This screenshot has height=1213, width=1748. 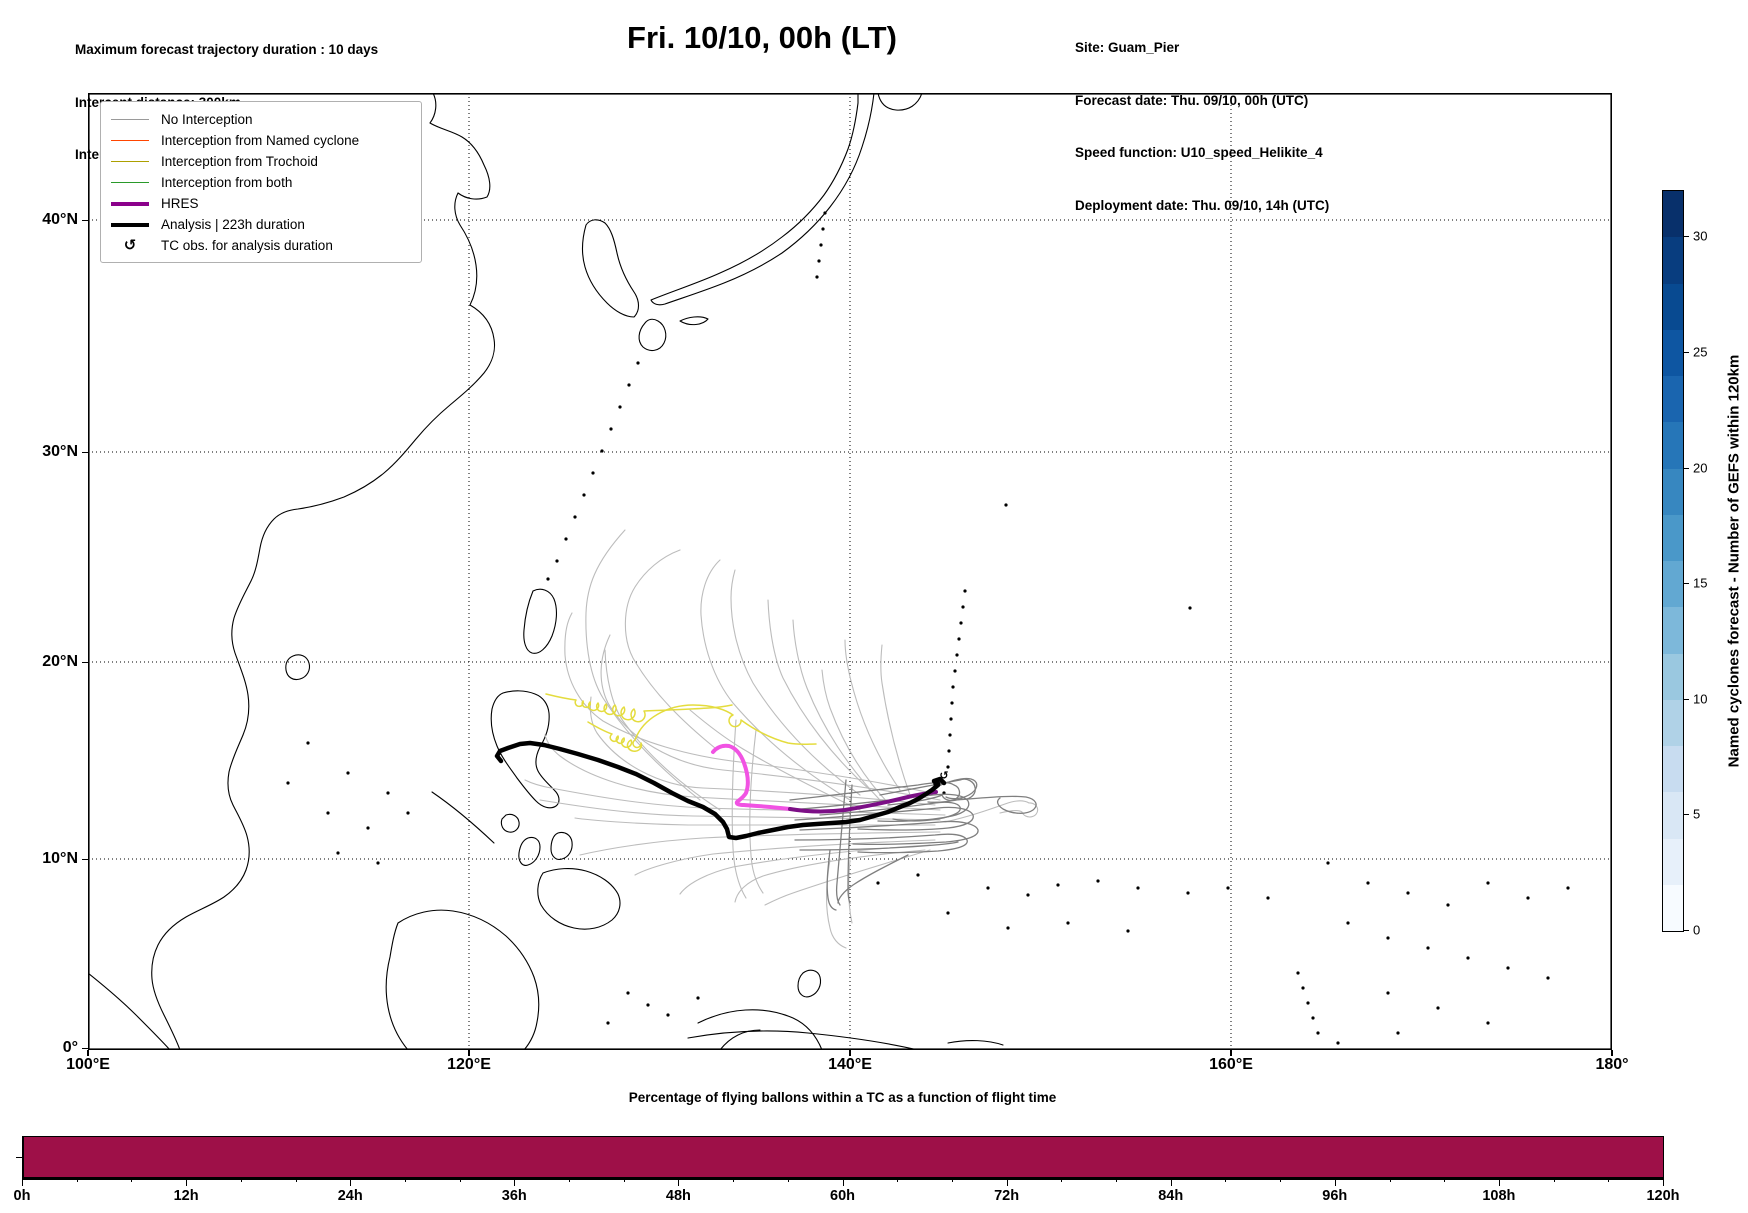 What do you see at coordinates (60, 451) in the screenshot?
I see `y-axis-label: 30°N` at bounding box center [60, 451].